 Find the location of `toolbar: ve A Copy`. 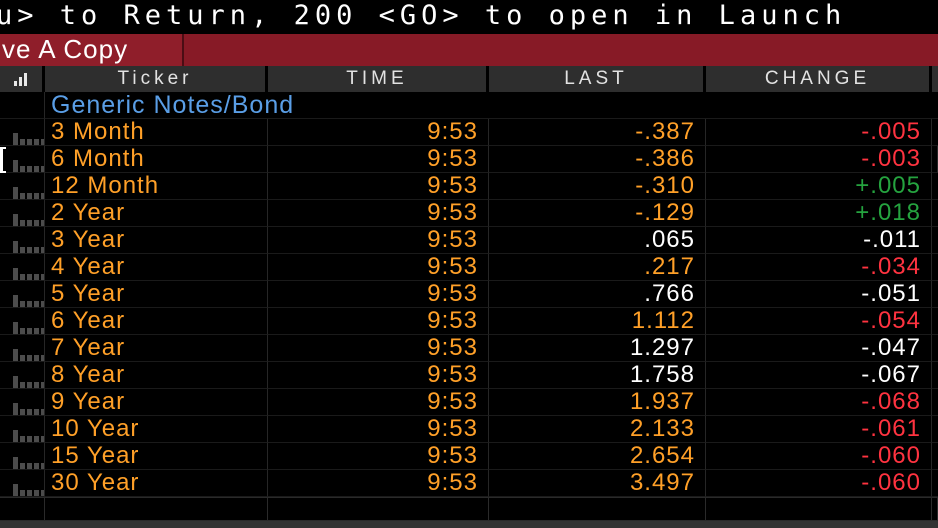

toolbar: ve A Copy is located at coordinates (469, 50).